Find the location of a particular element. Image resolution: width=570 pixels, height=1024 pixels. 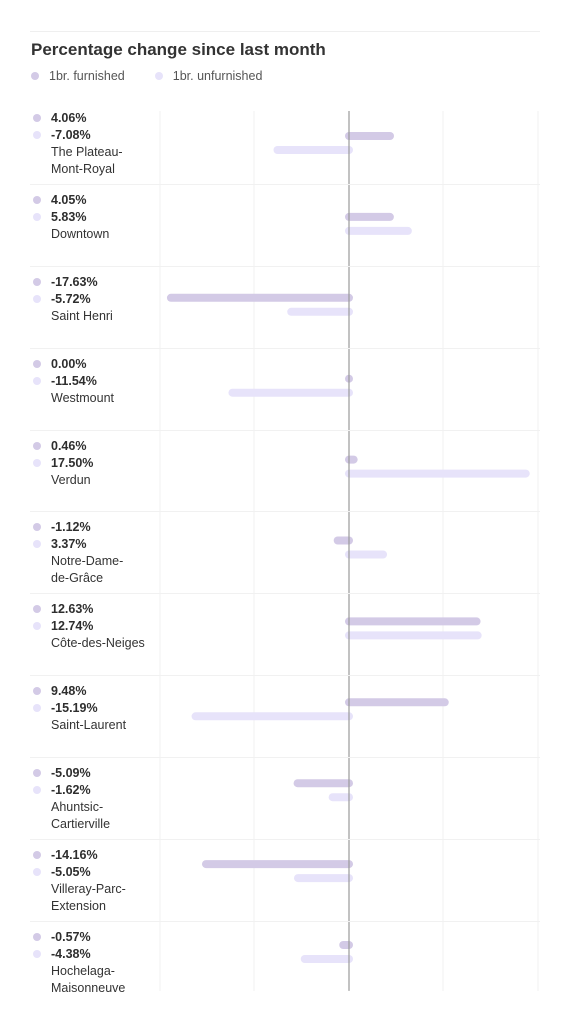

neighbourhood-name: Westmount is located at coordinates (106, 398).